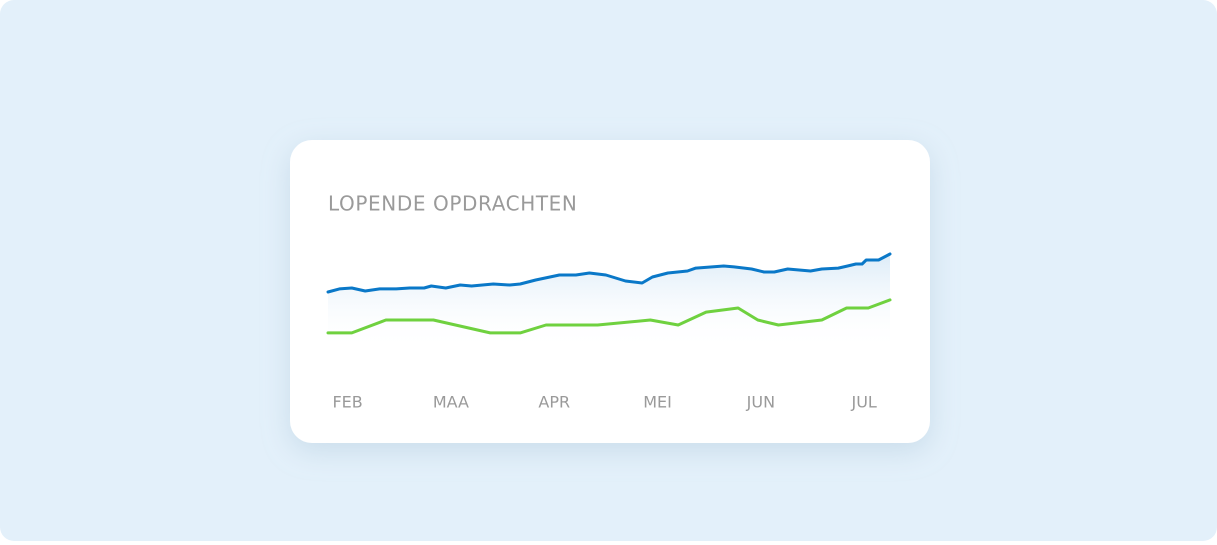 The height and width of the screenshot is (545, 1217). I want to click on x-tick-label: APR, so click(554, 402).